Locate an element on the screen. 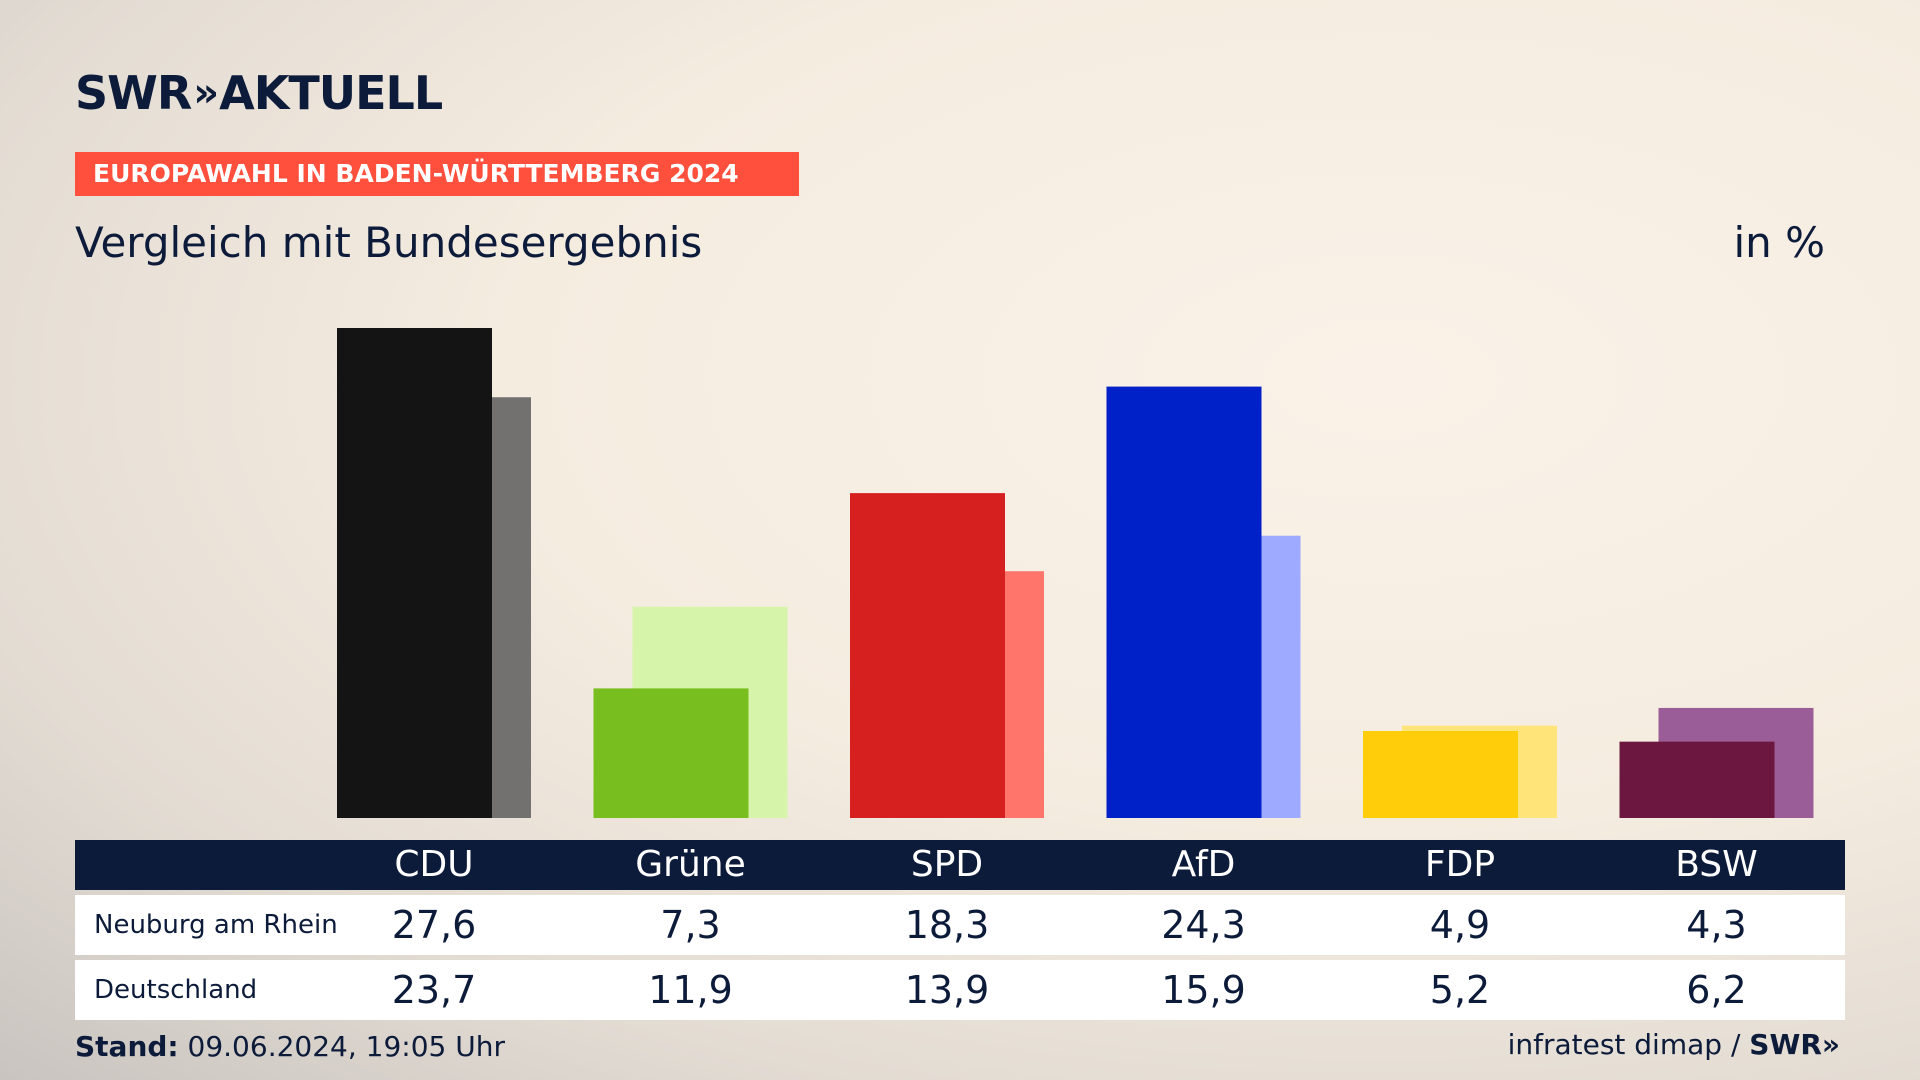 This screenshot has width=1920, height=1080. tick-label-afd: AfD is located at coordinates (1203, 864).